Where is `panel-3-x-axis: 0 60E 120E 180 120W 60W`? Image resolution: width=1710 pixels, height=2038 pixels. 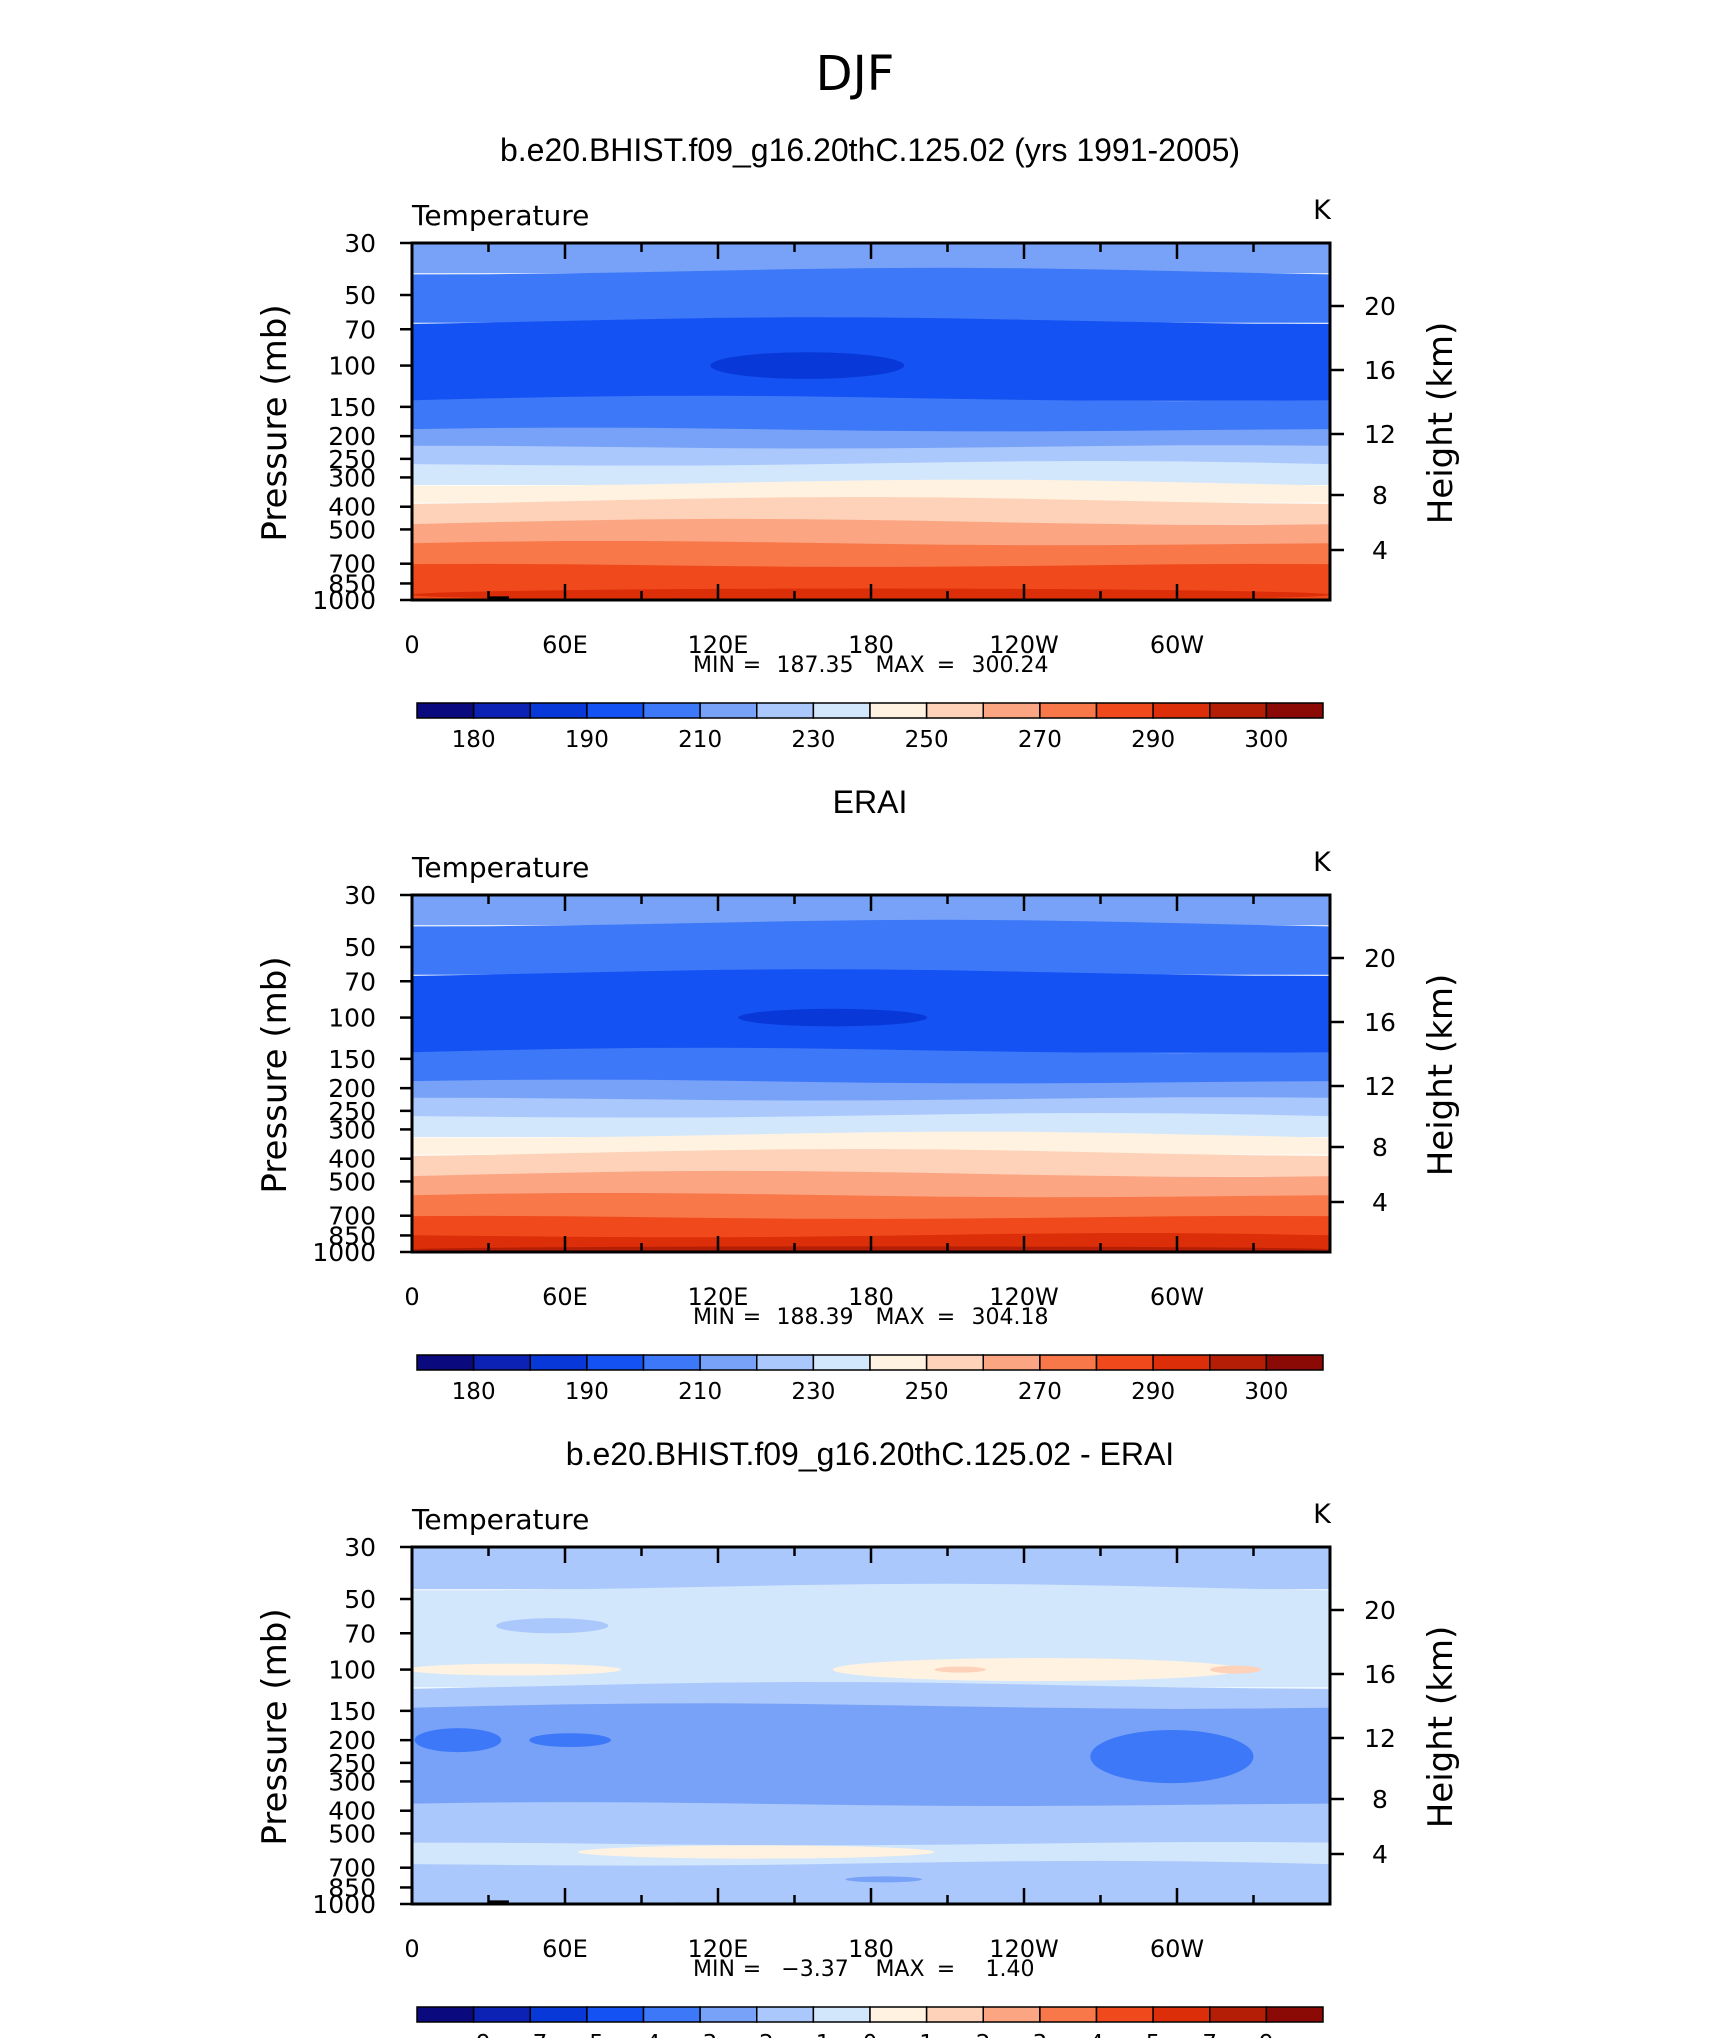 panel-3-x-axis: 0 60E 120E 180 120W 60W is located at coordinates (868, 1755).